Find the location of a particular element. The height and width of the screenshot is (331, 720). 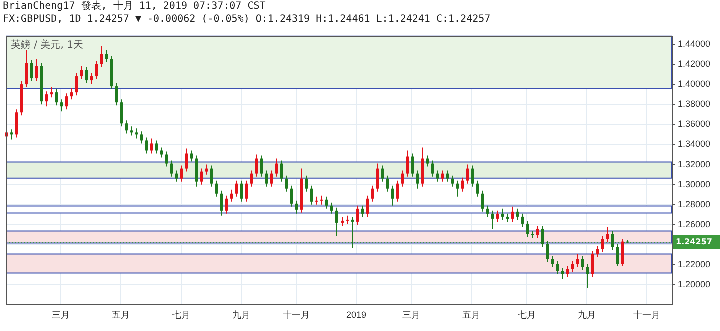

y-tick-label: 1.42000 is located at coordinates (694, 63).